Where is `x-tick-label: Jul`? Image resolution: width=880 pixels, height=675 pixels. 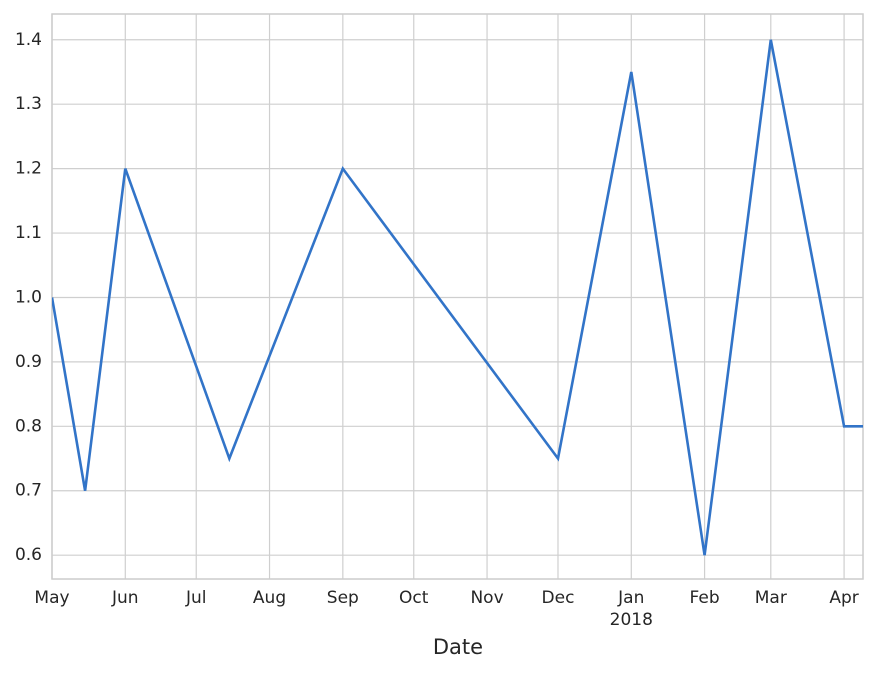
x-tick-label: Jul is located at coordinates (196, 598).